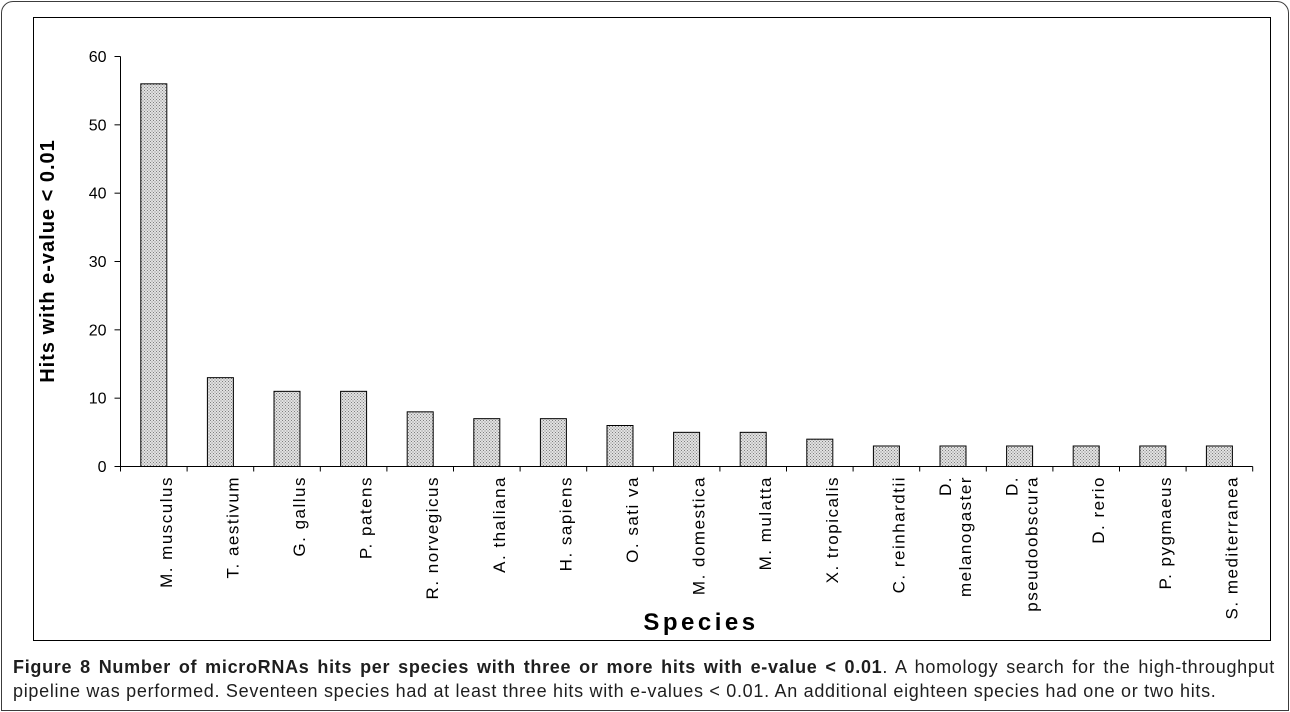 This screenshot has width=1290, height=712. Describe the element at coordinates (98, 399) in the screenshot. I see `y-tick-label: 10` at that location.